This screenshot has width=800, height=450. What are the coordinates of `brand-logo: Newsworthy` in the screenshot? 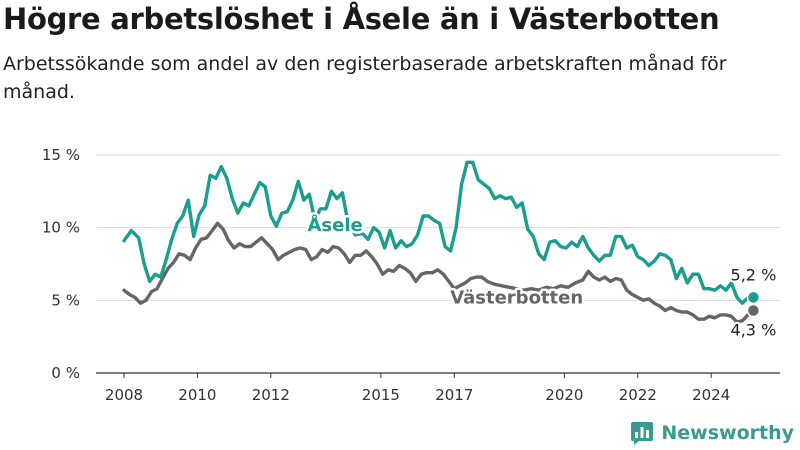 It's located at (712, 433).